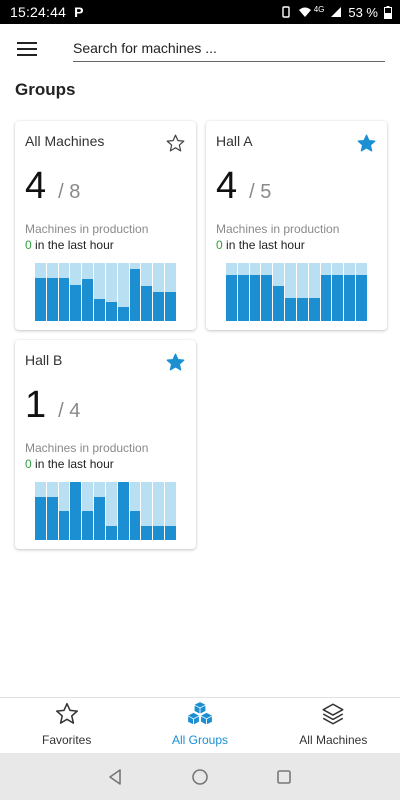 Image resolution: width=400 pixels, height=800 pixels. What do you see at coordinates (319, 9) in the screenshot?
I see `network-type: 4G` at bounding box center [319, 9].